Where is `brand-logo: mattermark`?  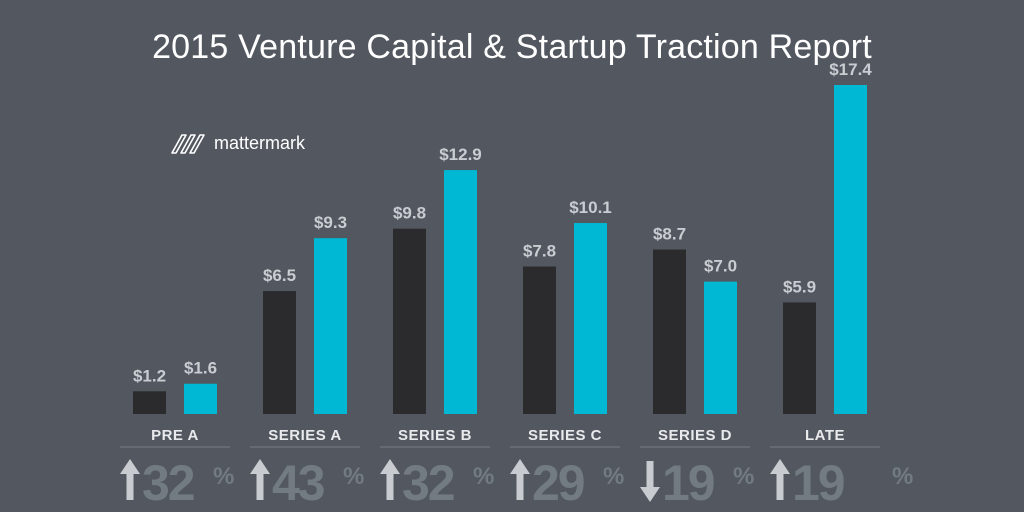 brand-logo: mattermark is located at coordinates (237, 143).